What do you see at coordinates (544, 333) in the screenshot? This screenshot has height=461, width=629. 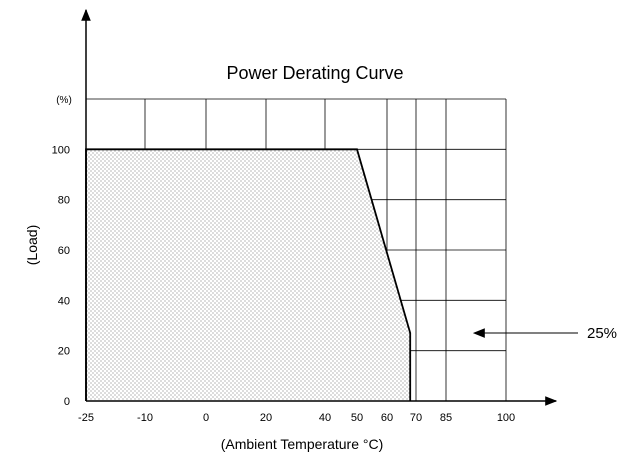 I see `annotations: 25%` at bounding box center [544, 333].